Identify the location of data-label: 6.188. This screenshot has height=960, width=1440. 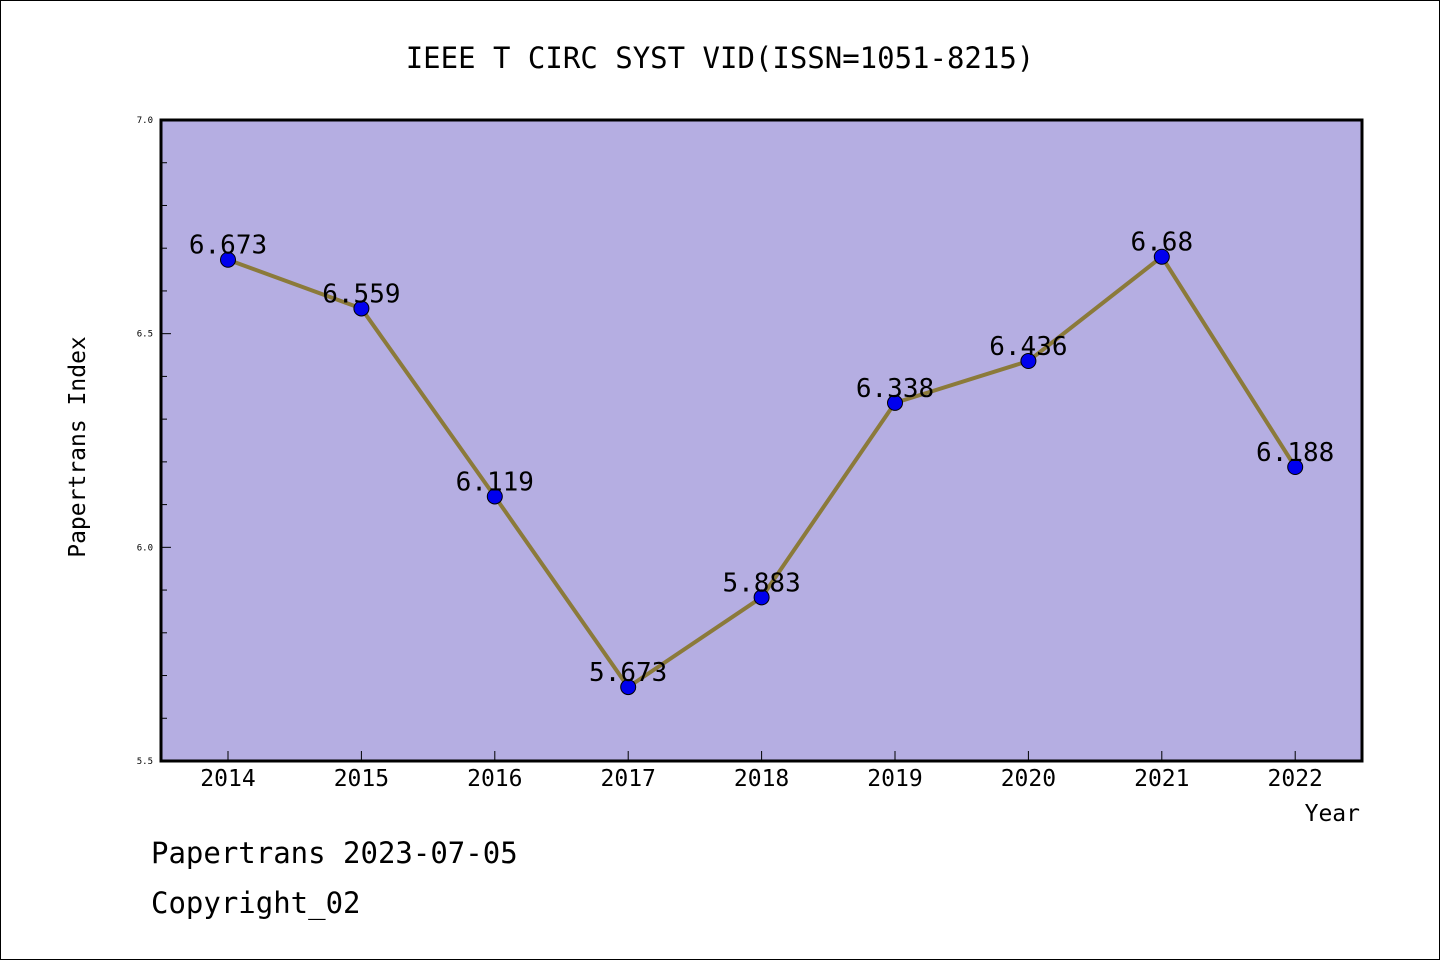
(1295, 453).